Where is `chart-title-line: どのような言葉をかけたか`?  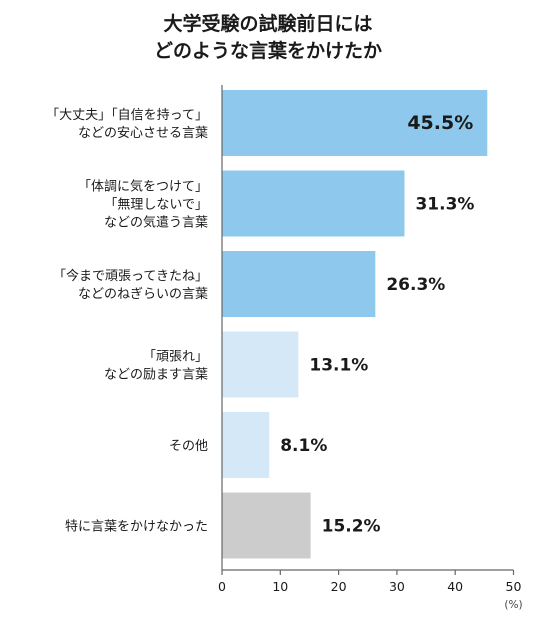
chart-title-line: どのような言葉をかけたか is located at coordinates (268, 50).